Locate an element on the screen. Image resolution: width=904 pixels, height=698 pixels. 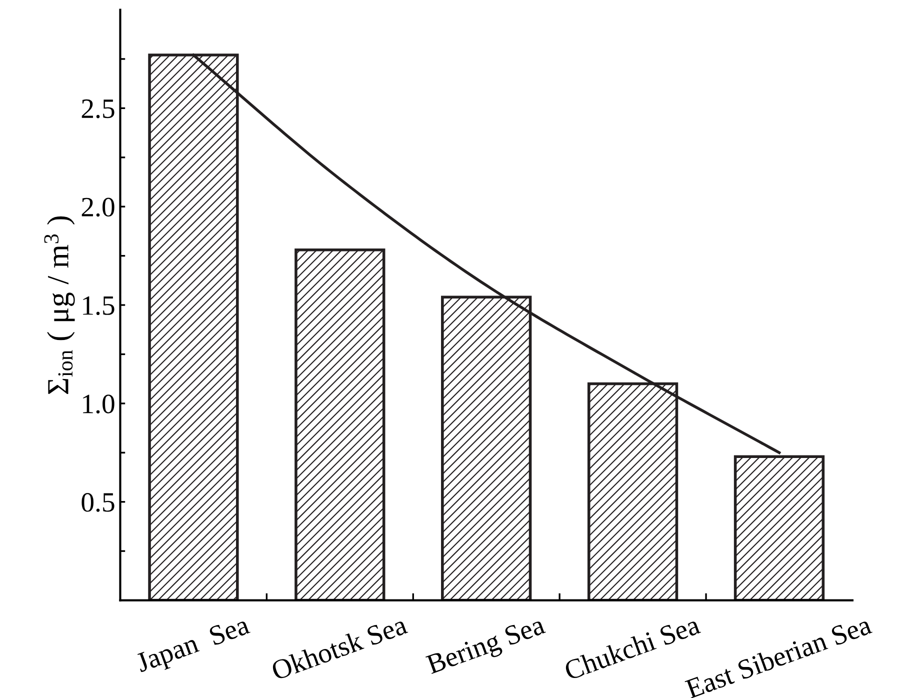
x-tick-label: Bering Sea is located at coordinates (486, 647).